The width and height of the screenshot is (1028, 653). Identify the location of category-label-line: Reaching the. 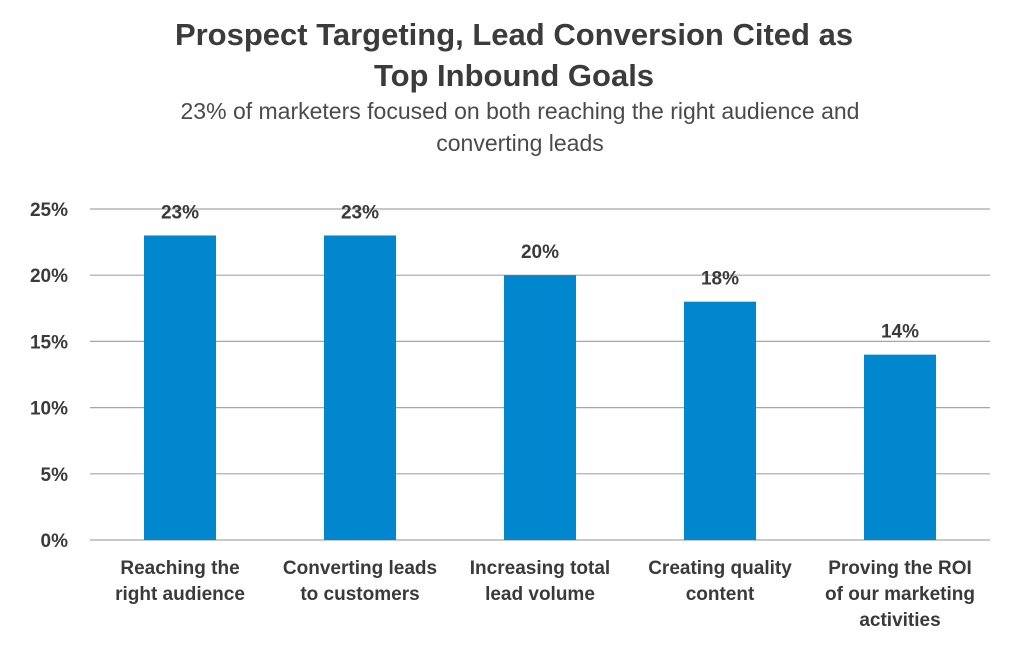
(179, 568).